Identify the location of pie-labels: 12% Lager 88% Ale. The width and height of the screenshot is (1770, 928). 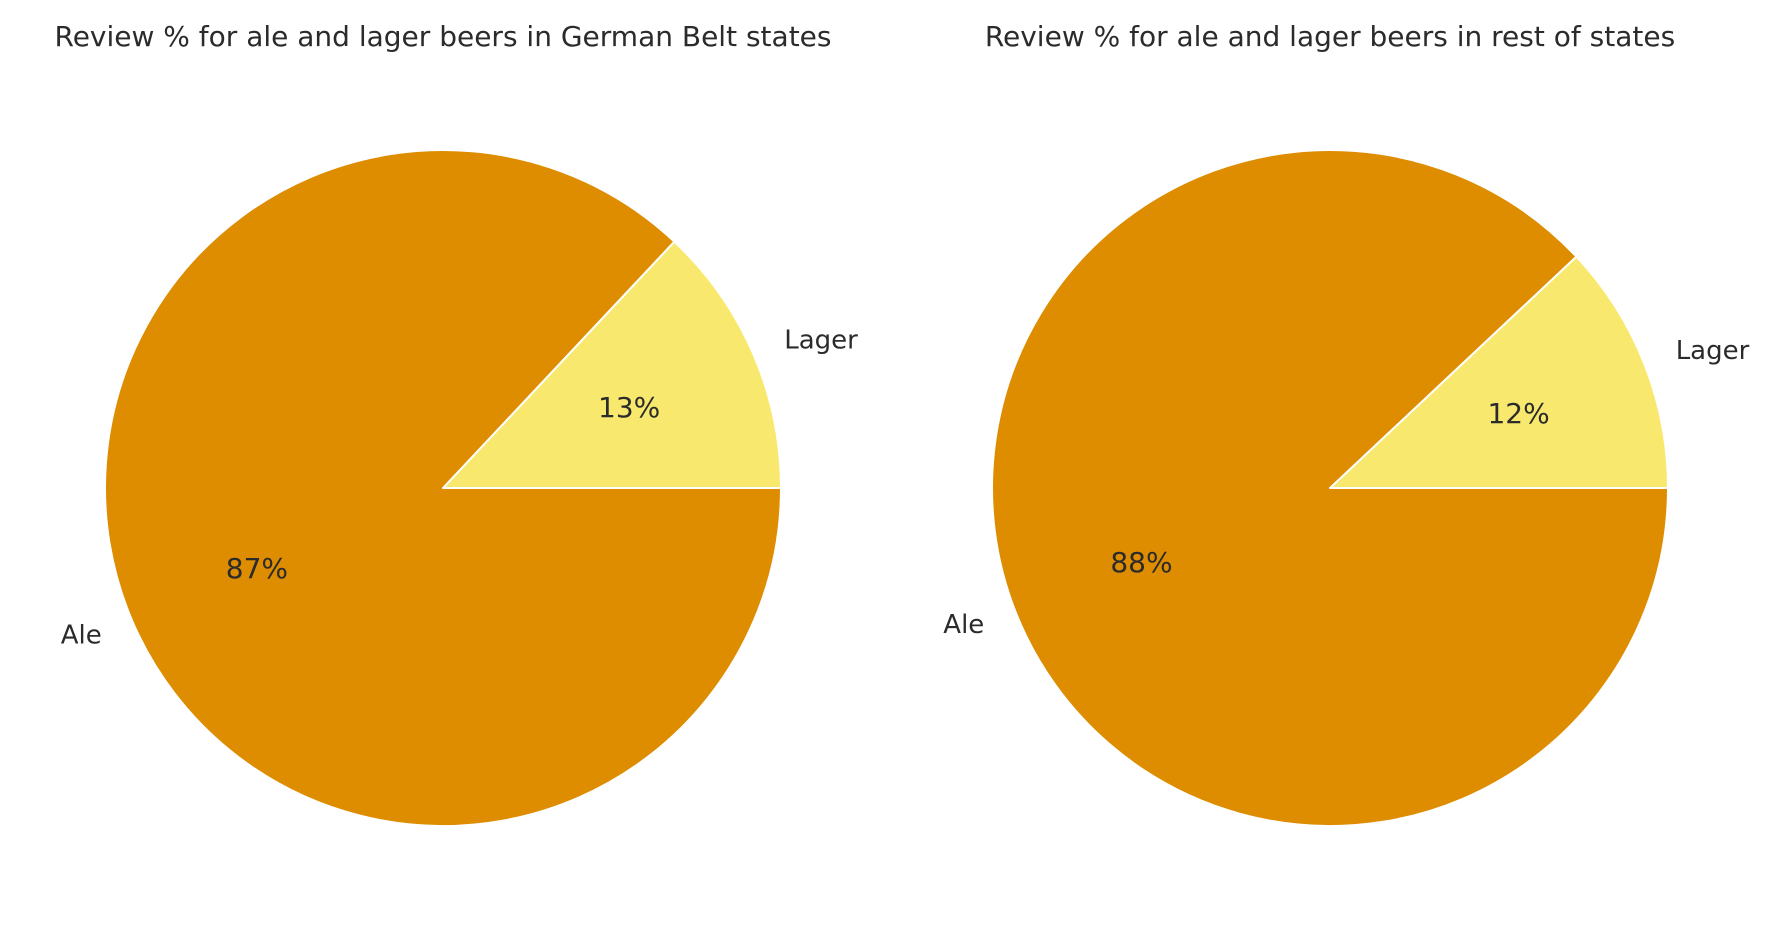
(1346, 488).